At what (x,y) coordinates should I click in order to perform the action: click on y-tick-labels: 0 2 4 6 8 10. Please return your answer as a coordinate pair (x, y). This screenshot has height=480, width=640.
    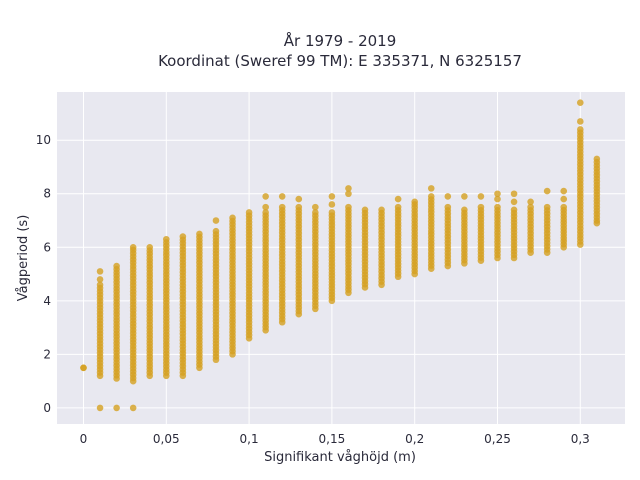
    Looking at the image, I should click on (43, 274).